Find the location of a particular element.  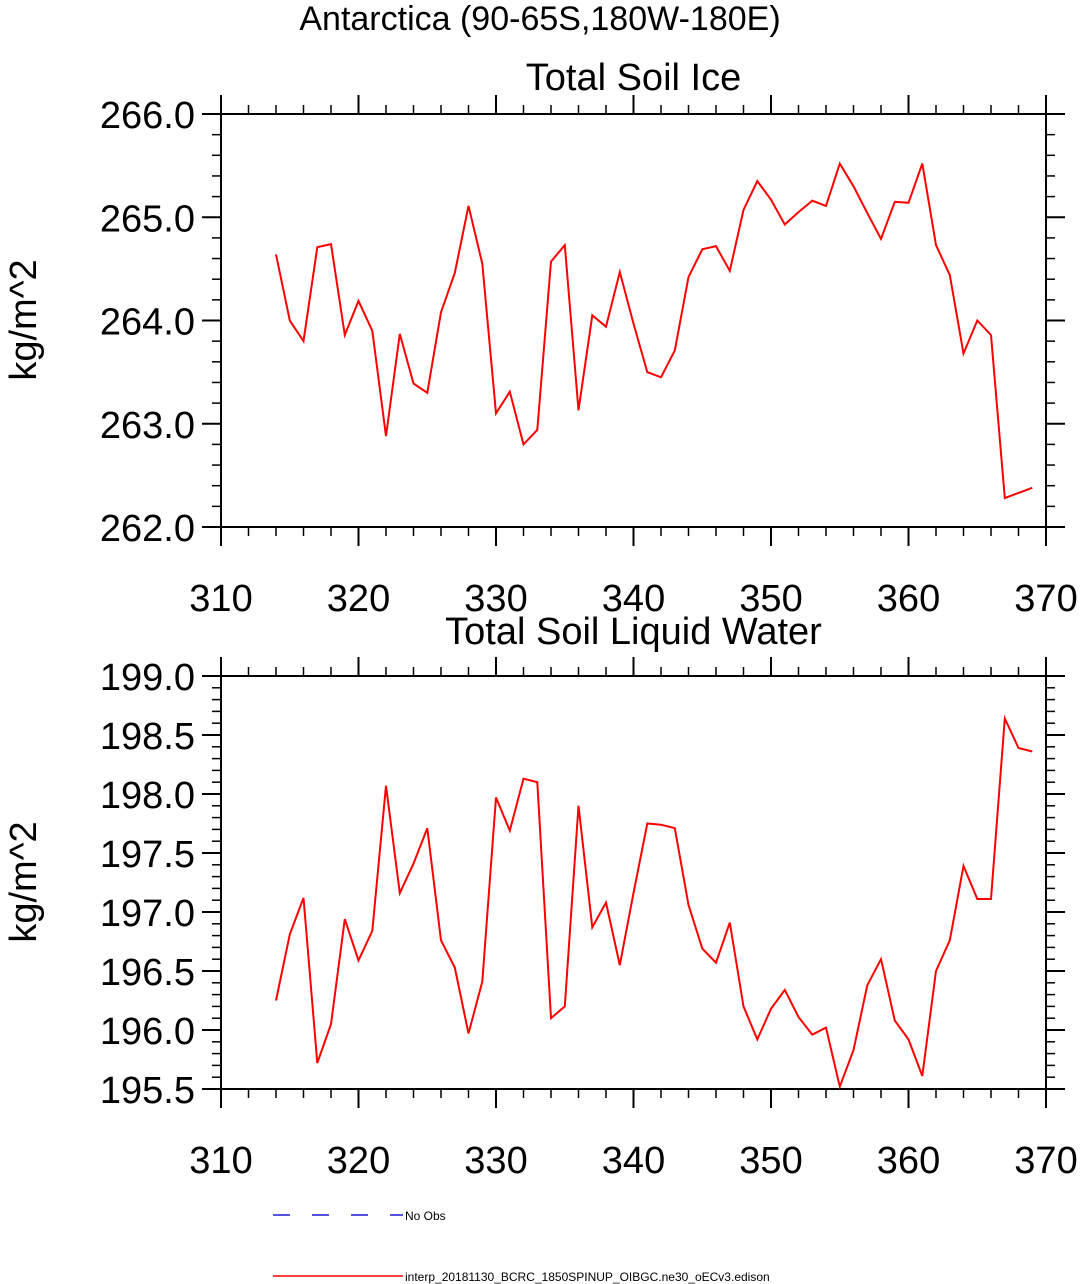

y-tick-label: 197.0 is located at coordinates (147, 914).